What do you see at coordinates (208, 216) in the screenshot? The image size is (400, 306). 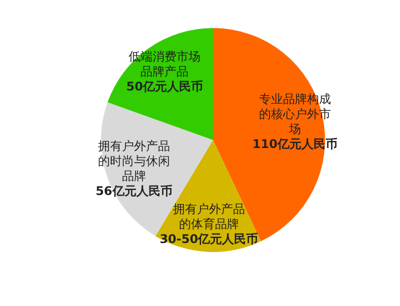 I see `slice-label: 拥有户外产品的体育品牌` at bounding box center [208, 216].